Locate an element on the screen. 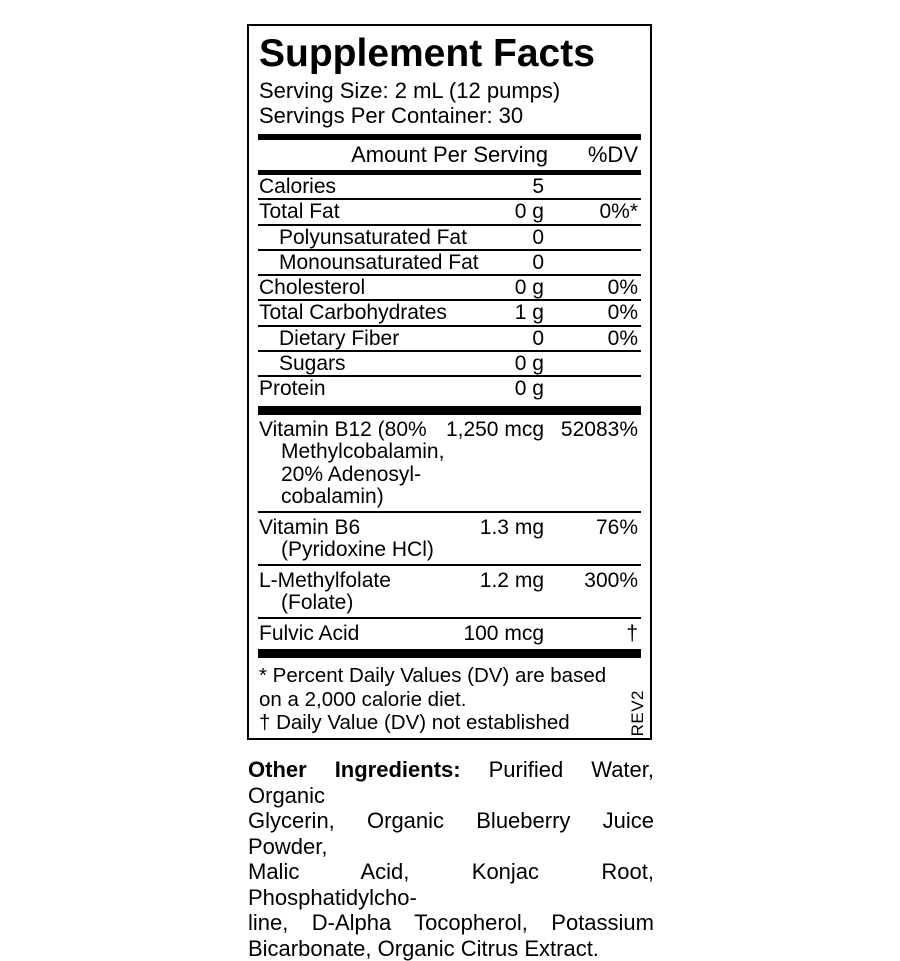  nutrient-dv: 0%* is located at coordinates (618, 211).